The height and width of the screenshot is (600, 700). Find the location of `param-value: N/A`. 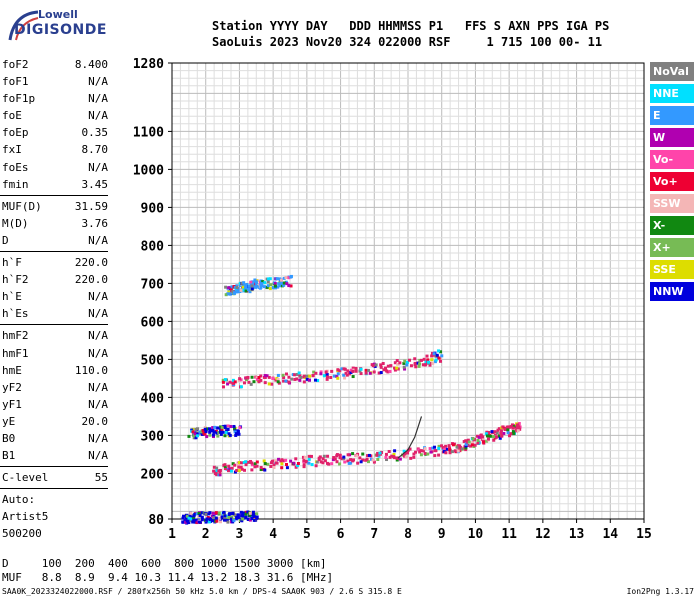

param-value: N/A is located at coordinates (98, 116).